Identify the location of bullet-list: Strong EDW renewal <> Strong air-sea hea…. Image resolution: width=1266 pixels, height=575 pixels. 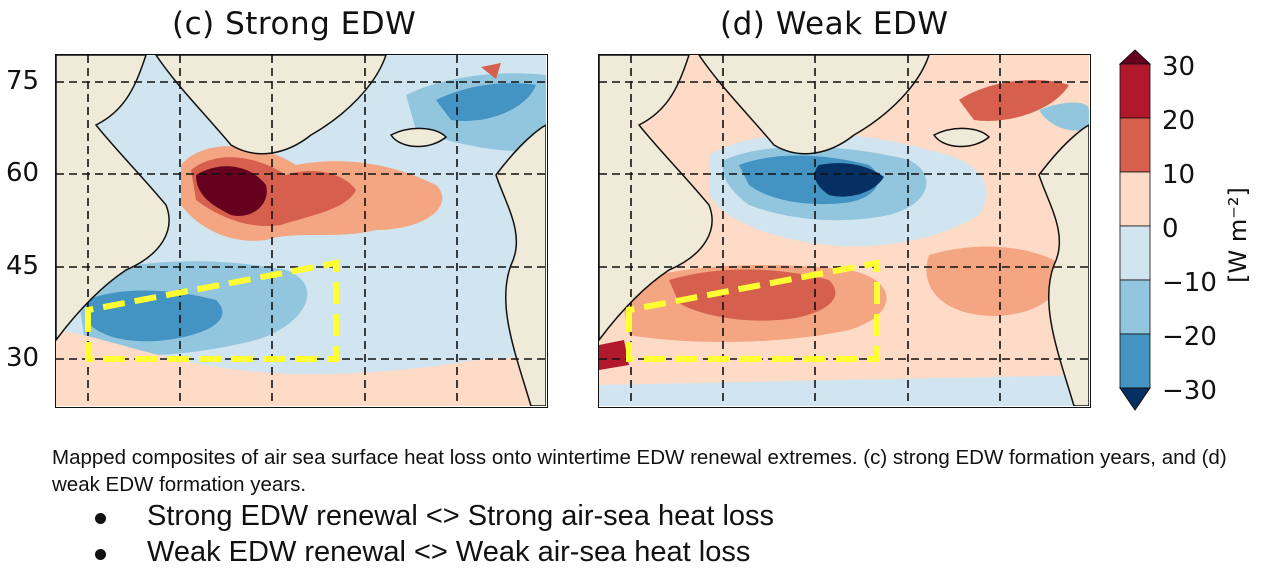
(434, 536).